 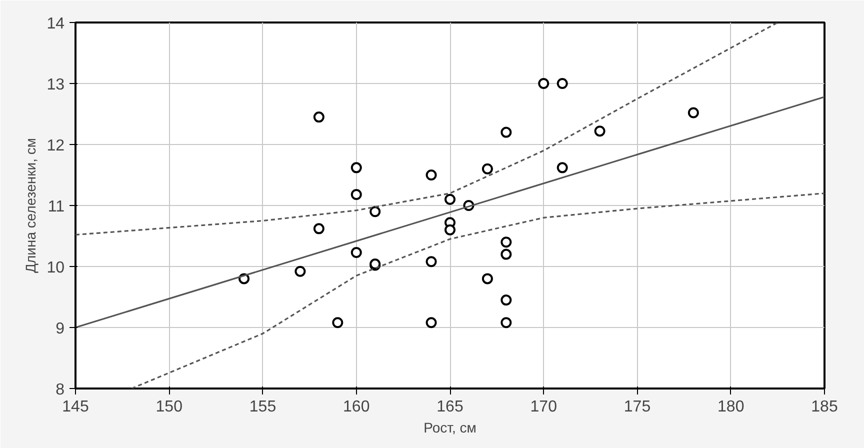 What do you see at coordinates (60, 329) in the screenshot?
I see `y-tick-label: 9` at bounding box center [60, 329].